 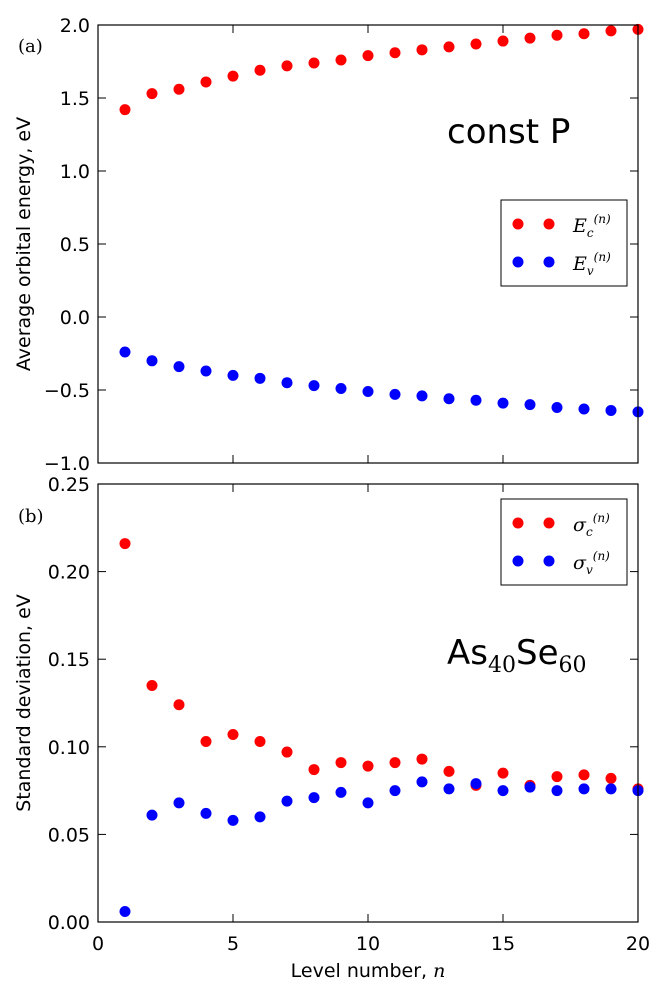 I want to click on x-tick-label: 10, so click(x=368, y=944).